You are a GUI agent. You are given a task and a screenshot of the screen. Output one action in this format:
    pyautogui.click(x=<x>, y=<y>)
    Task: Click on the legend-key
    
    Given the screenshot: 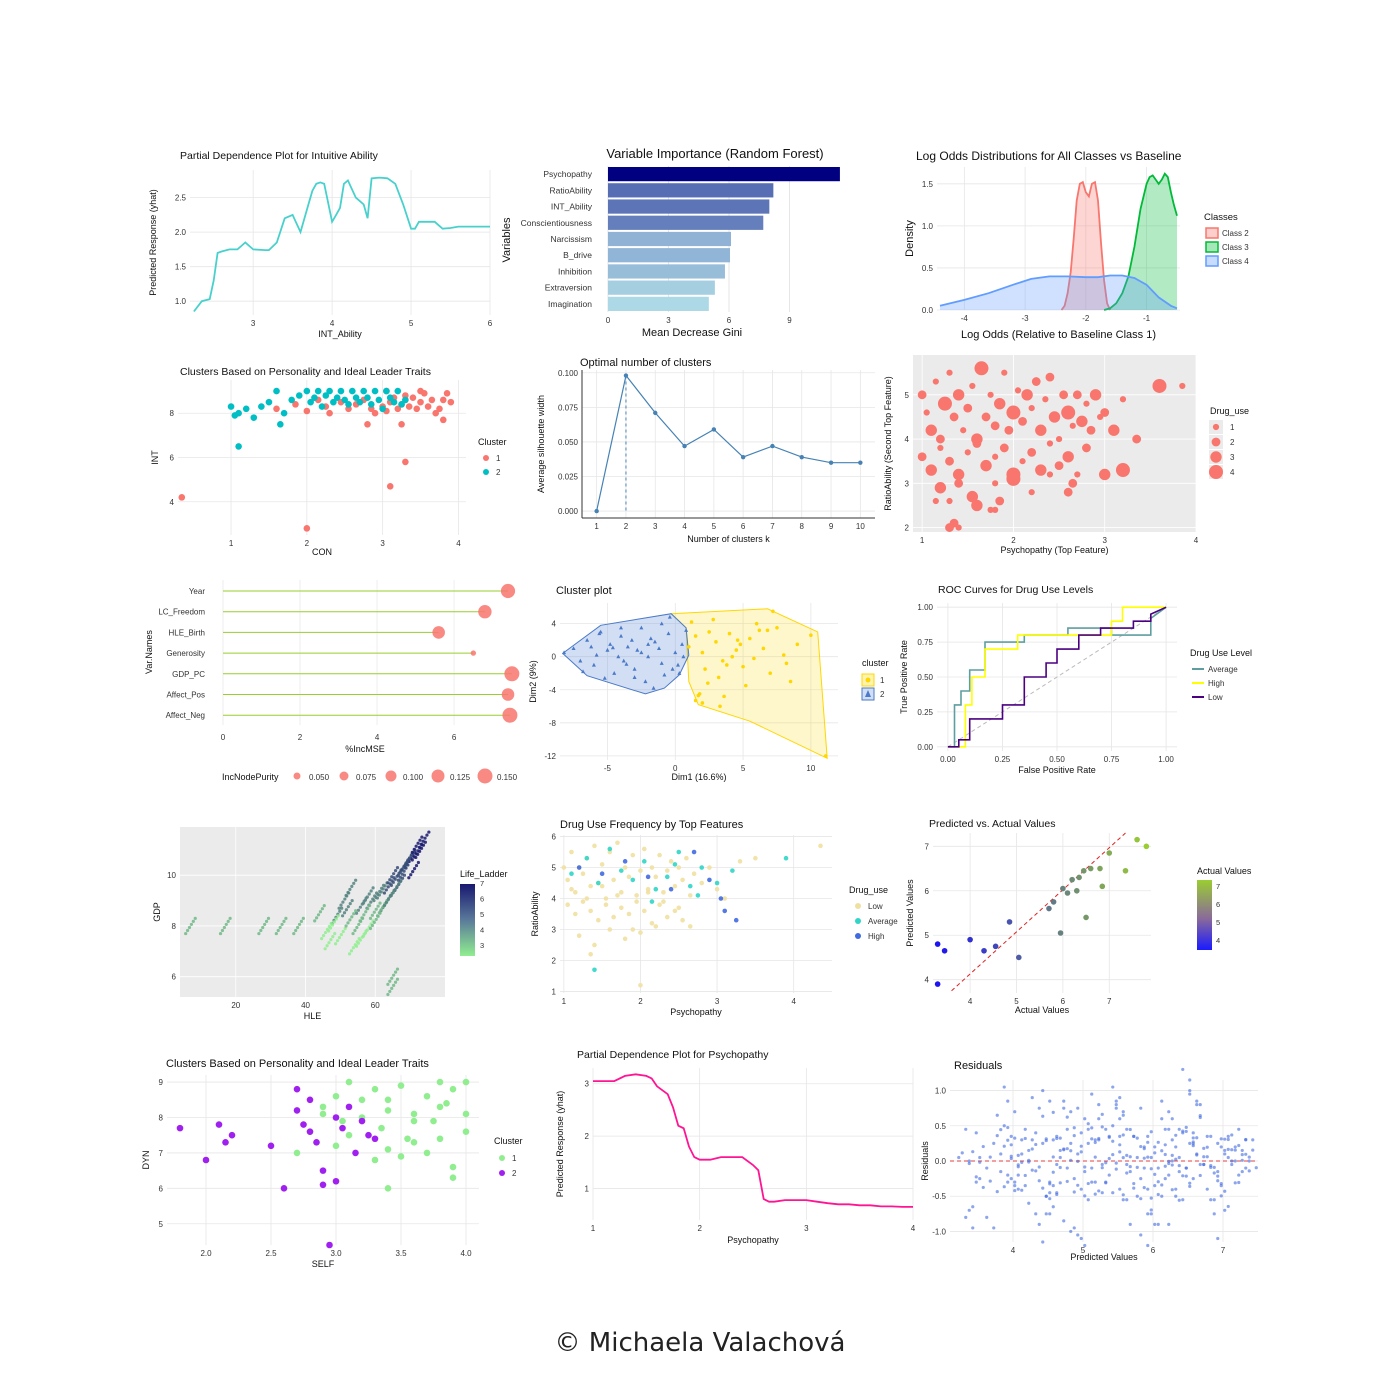 What is the action you would take?
    pyautogui.click(x=344, y=776)
    